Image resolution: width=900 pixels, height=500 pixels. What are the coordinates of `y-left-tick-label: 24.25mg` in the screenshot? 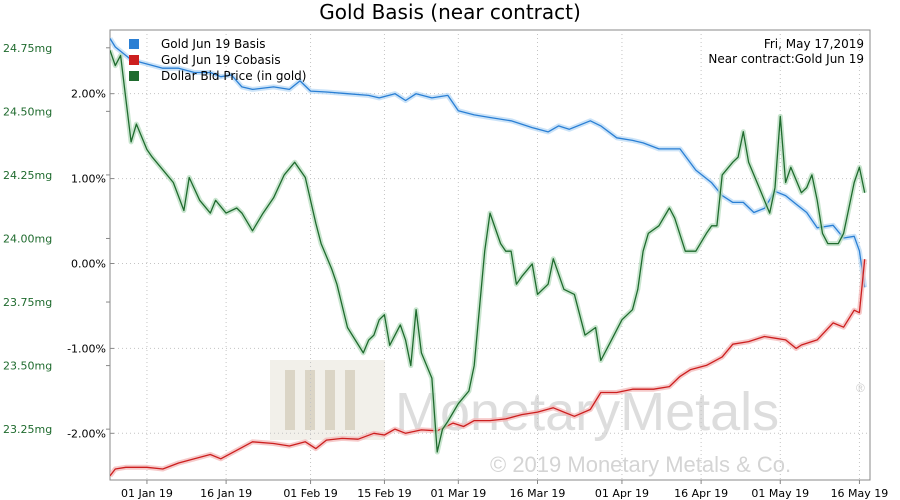 It's located at (27, 175).